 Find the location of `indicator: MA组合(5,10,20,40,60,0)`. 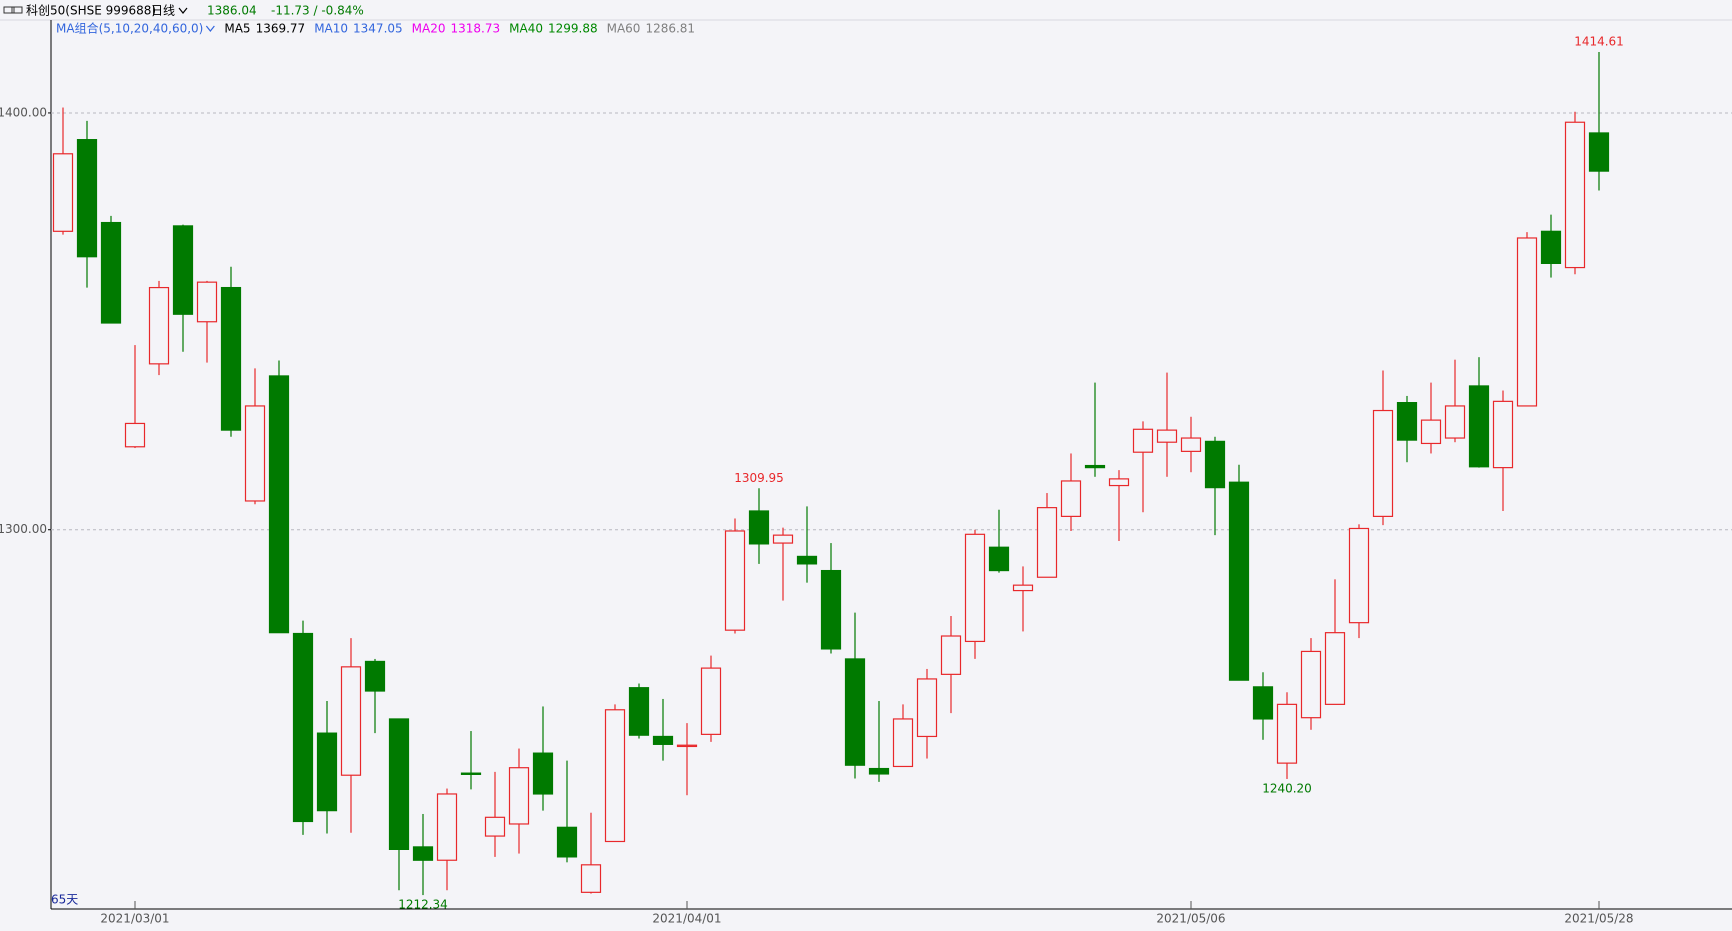

indicator: MA组合(5,10,20,40,60,0) is located at coordinates (129, 28).